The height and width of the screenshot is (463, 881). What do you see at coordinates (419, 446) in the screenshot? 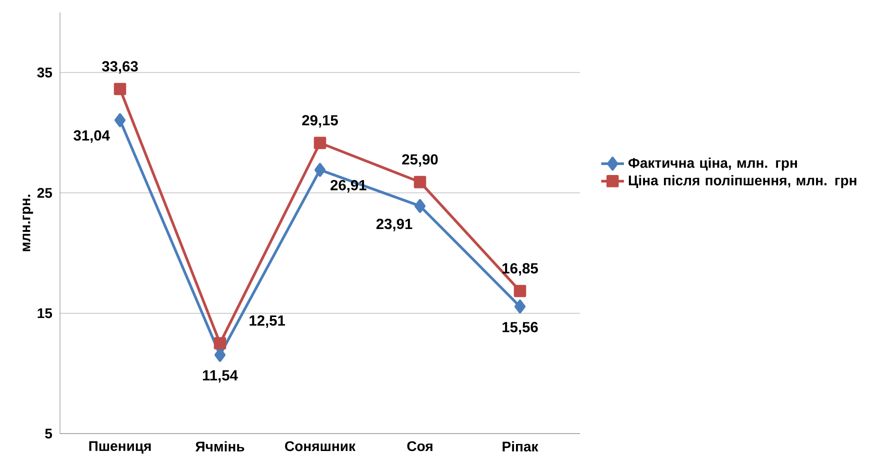
I see `x-tick-label: Соя` at bounding box center [419, 446].